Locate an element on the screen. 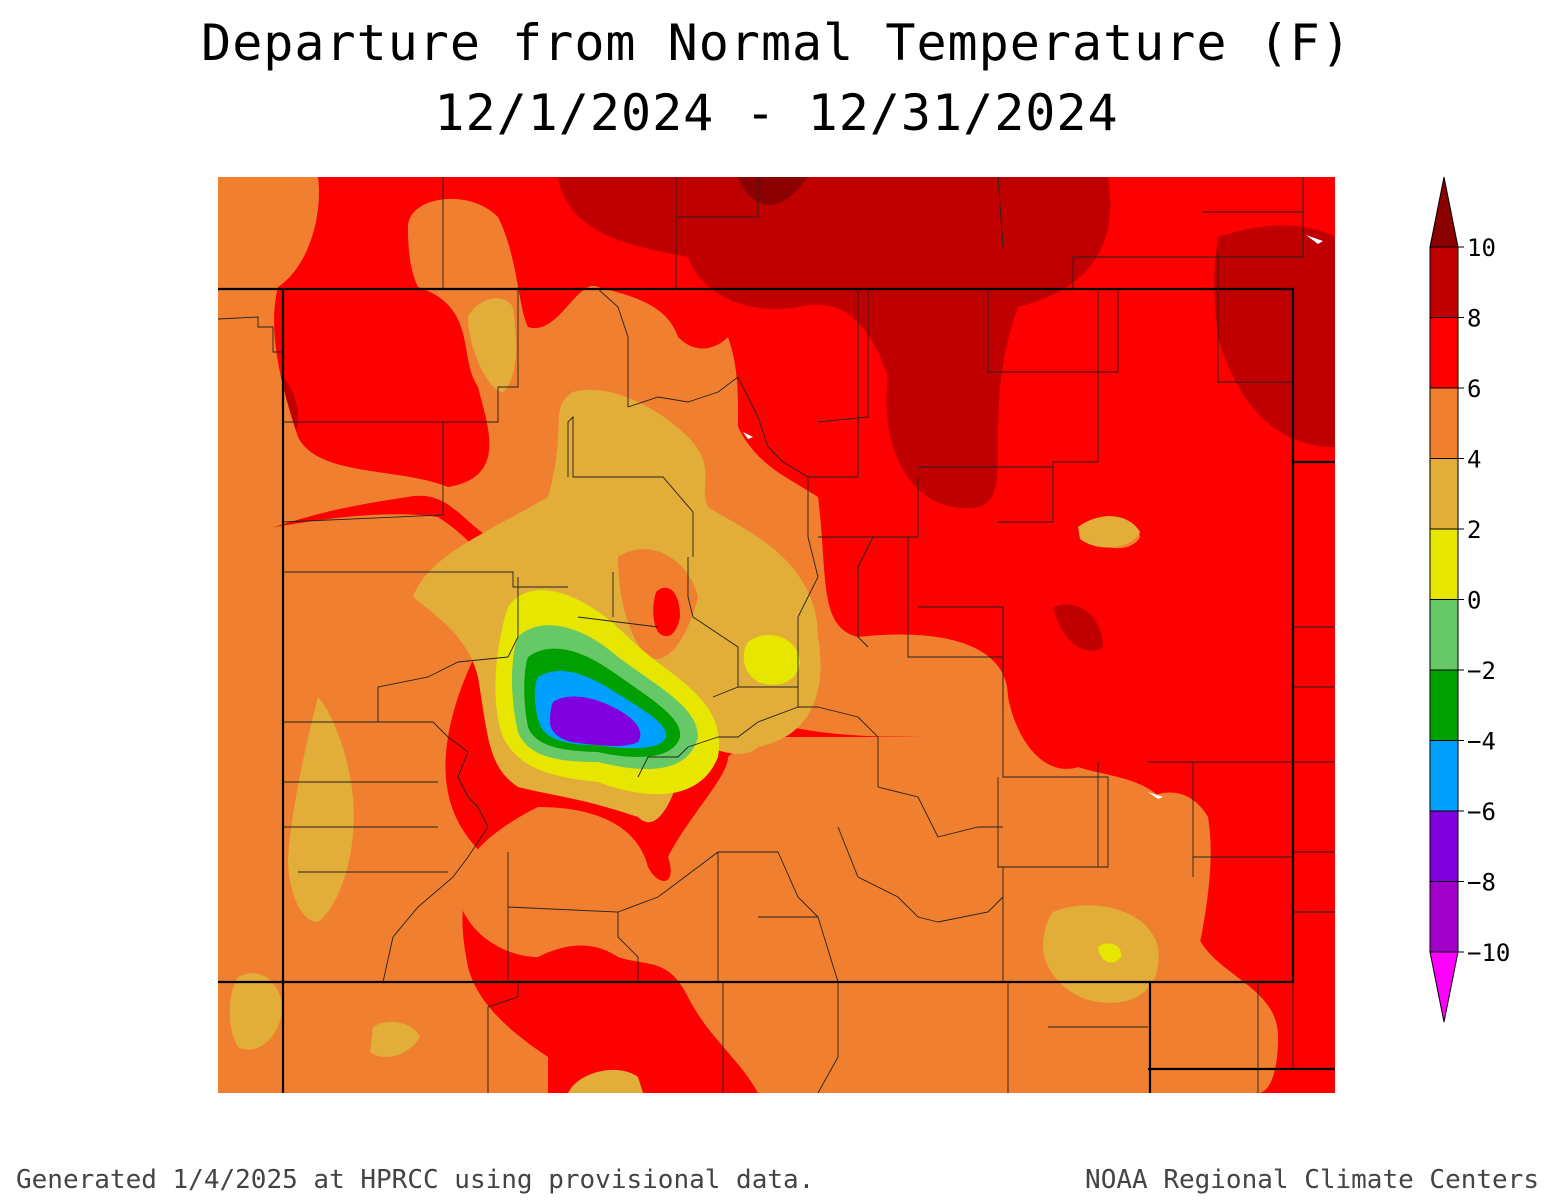  legend-label: −2 is located at coordinates (1481, 671).